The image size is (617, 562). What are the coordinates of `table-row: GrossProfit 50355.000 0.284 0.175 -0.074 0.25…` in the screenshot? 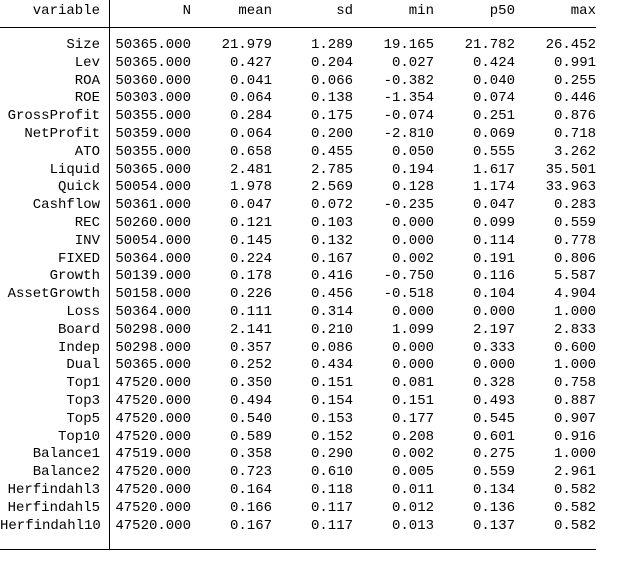 It's located at (298, 117).